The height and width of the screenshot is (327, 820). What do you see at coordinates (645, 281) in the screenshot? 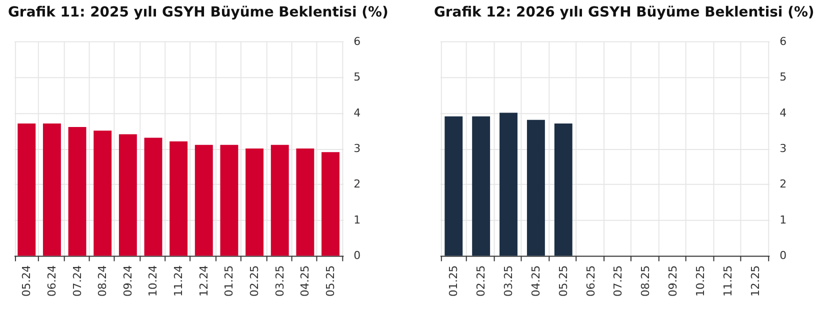
I see `x-tick-label: 08.25` at bounding box center [645, 281].